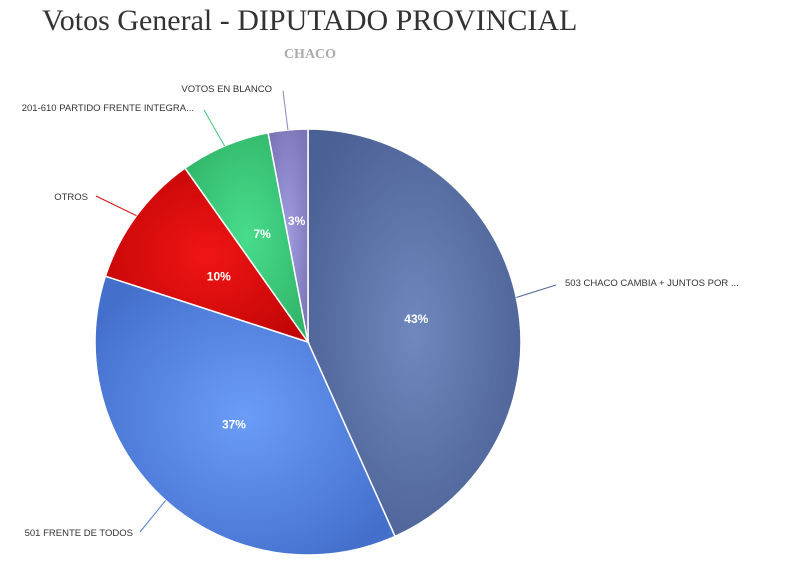 Image resolution: width=790 pixels, height=570 pixels. Describe the element at coordinates (219, 276) in the screenshot. I see `slice-percent-label: 10%` at that location.